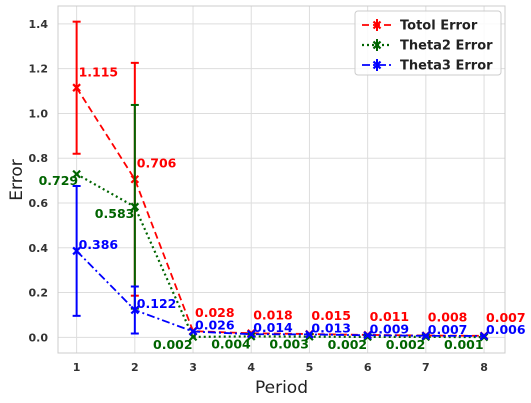  What do you see at coordinates (157, 162) in the screenshot?
I see `data-label: 0.706` at bounding box center [157, 162].